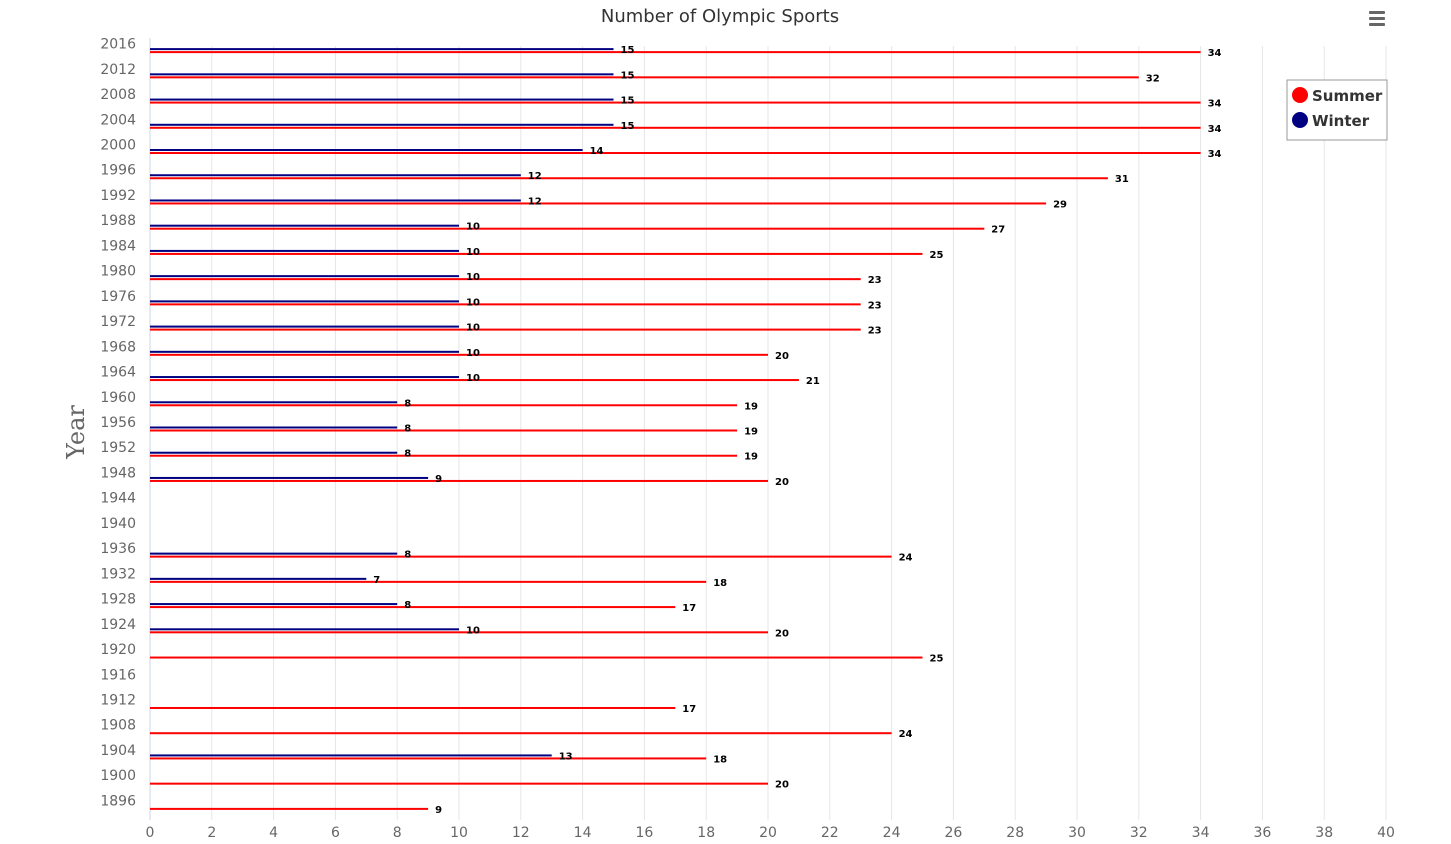 The height and width of the screenshot is (844, 1451). I want to click on data-label-summer: 31, so click(1122, 179).